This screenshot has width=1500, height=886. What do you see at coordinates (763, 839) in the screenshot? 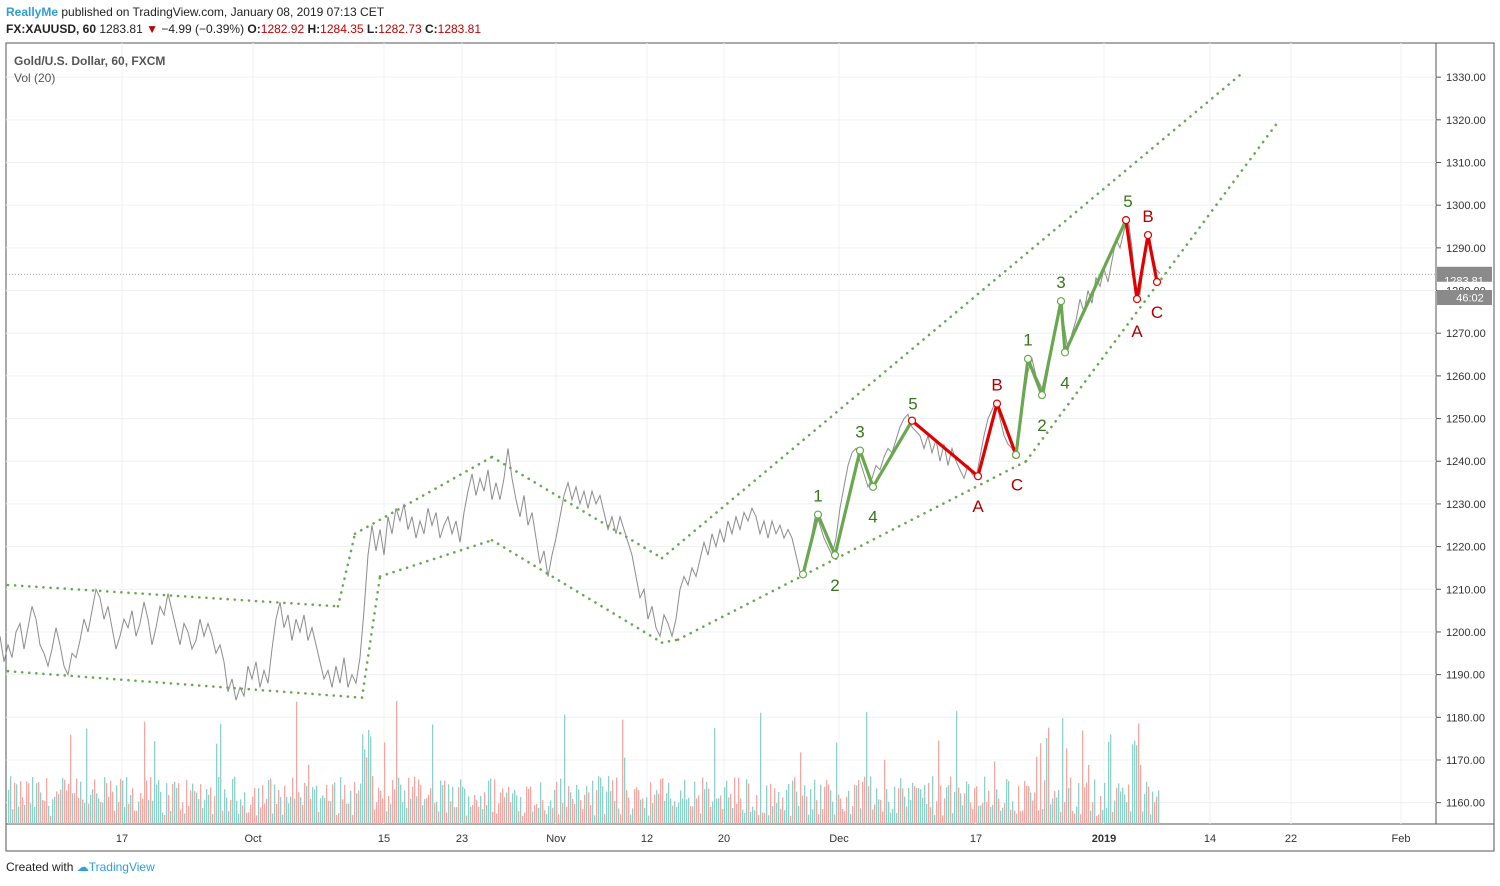
I see `time-axis: 17 Oct 15 23 Nov 12 20 Dec 17 2019 14 22 Feb` at bounding box center [763, 839].